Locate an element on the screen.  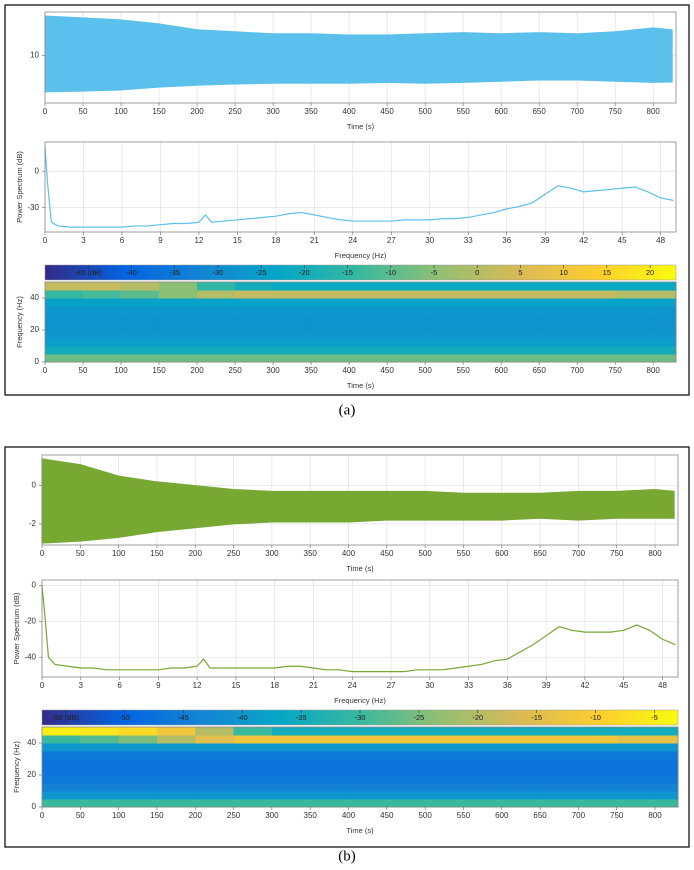
y-tick-label: -20 is located at coordinates (30, 620).